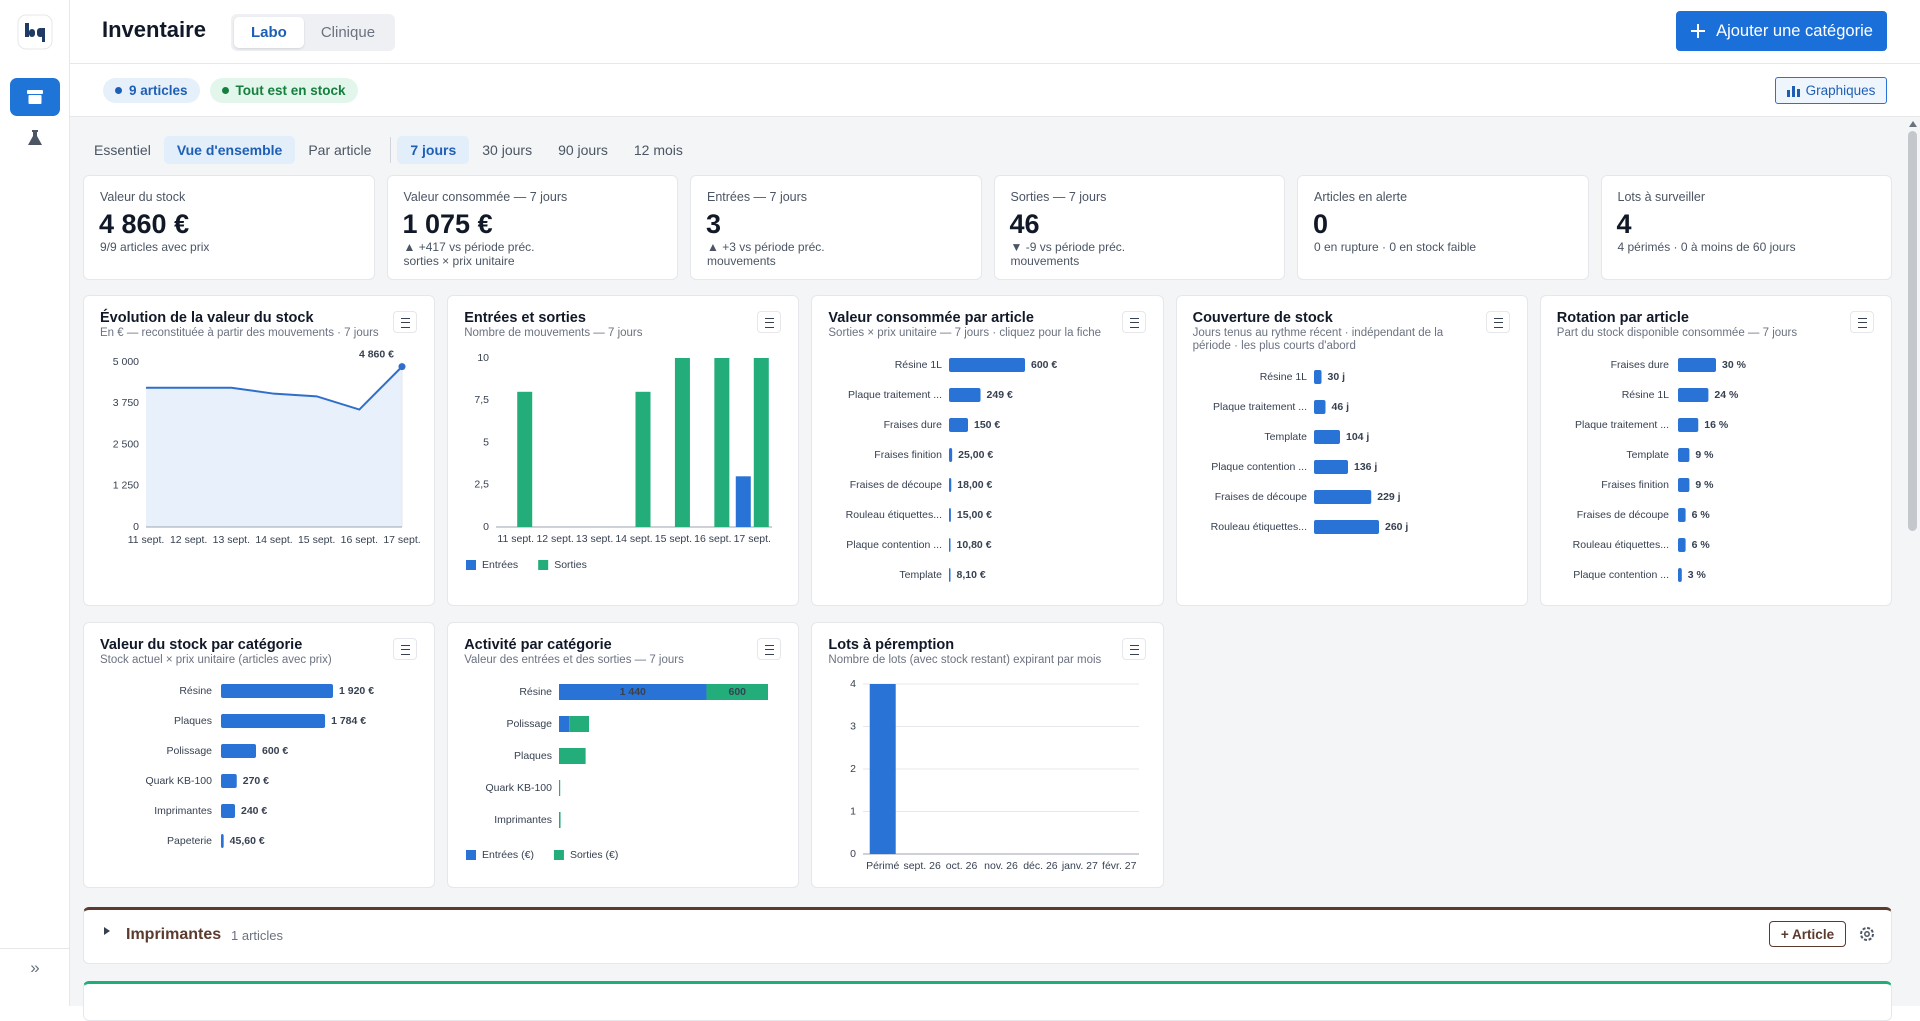 This screenshot has height=1021, width=1920. I want to click on site-tab: Labo, so click(269, 32).